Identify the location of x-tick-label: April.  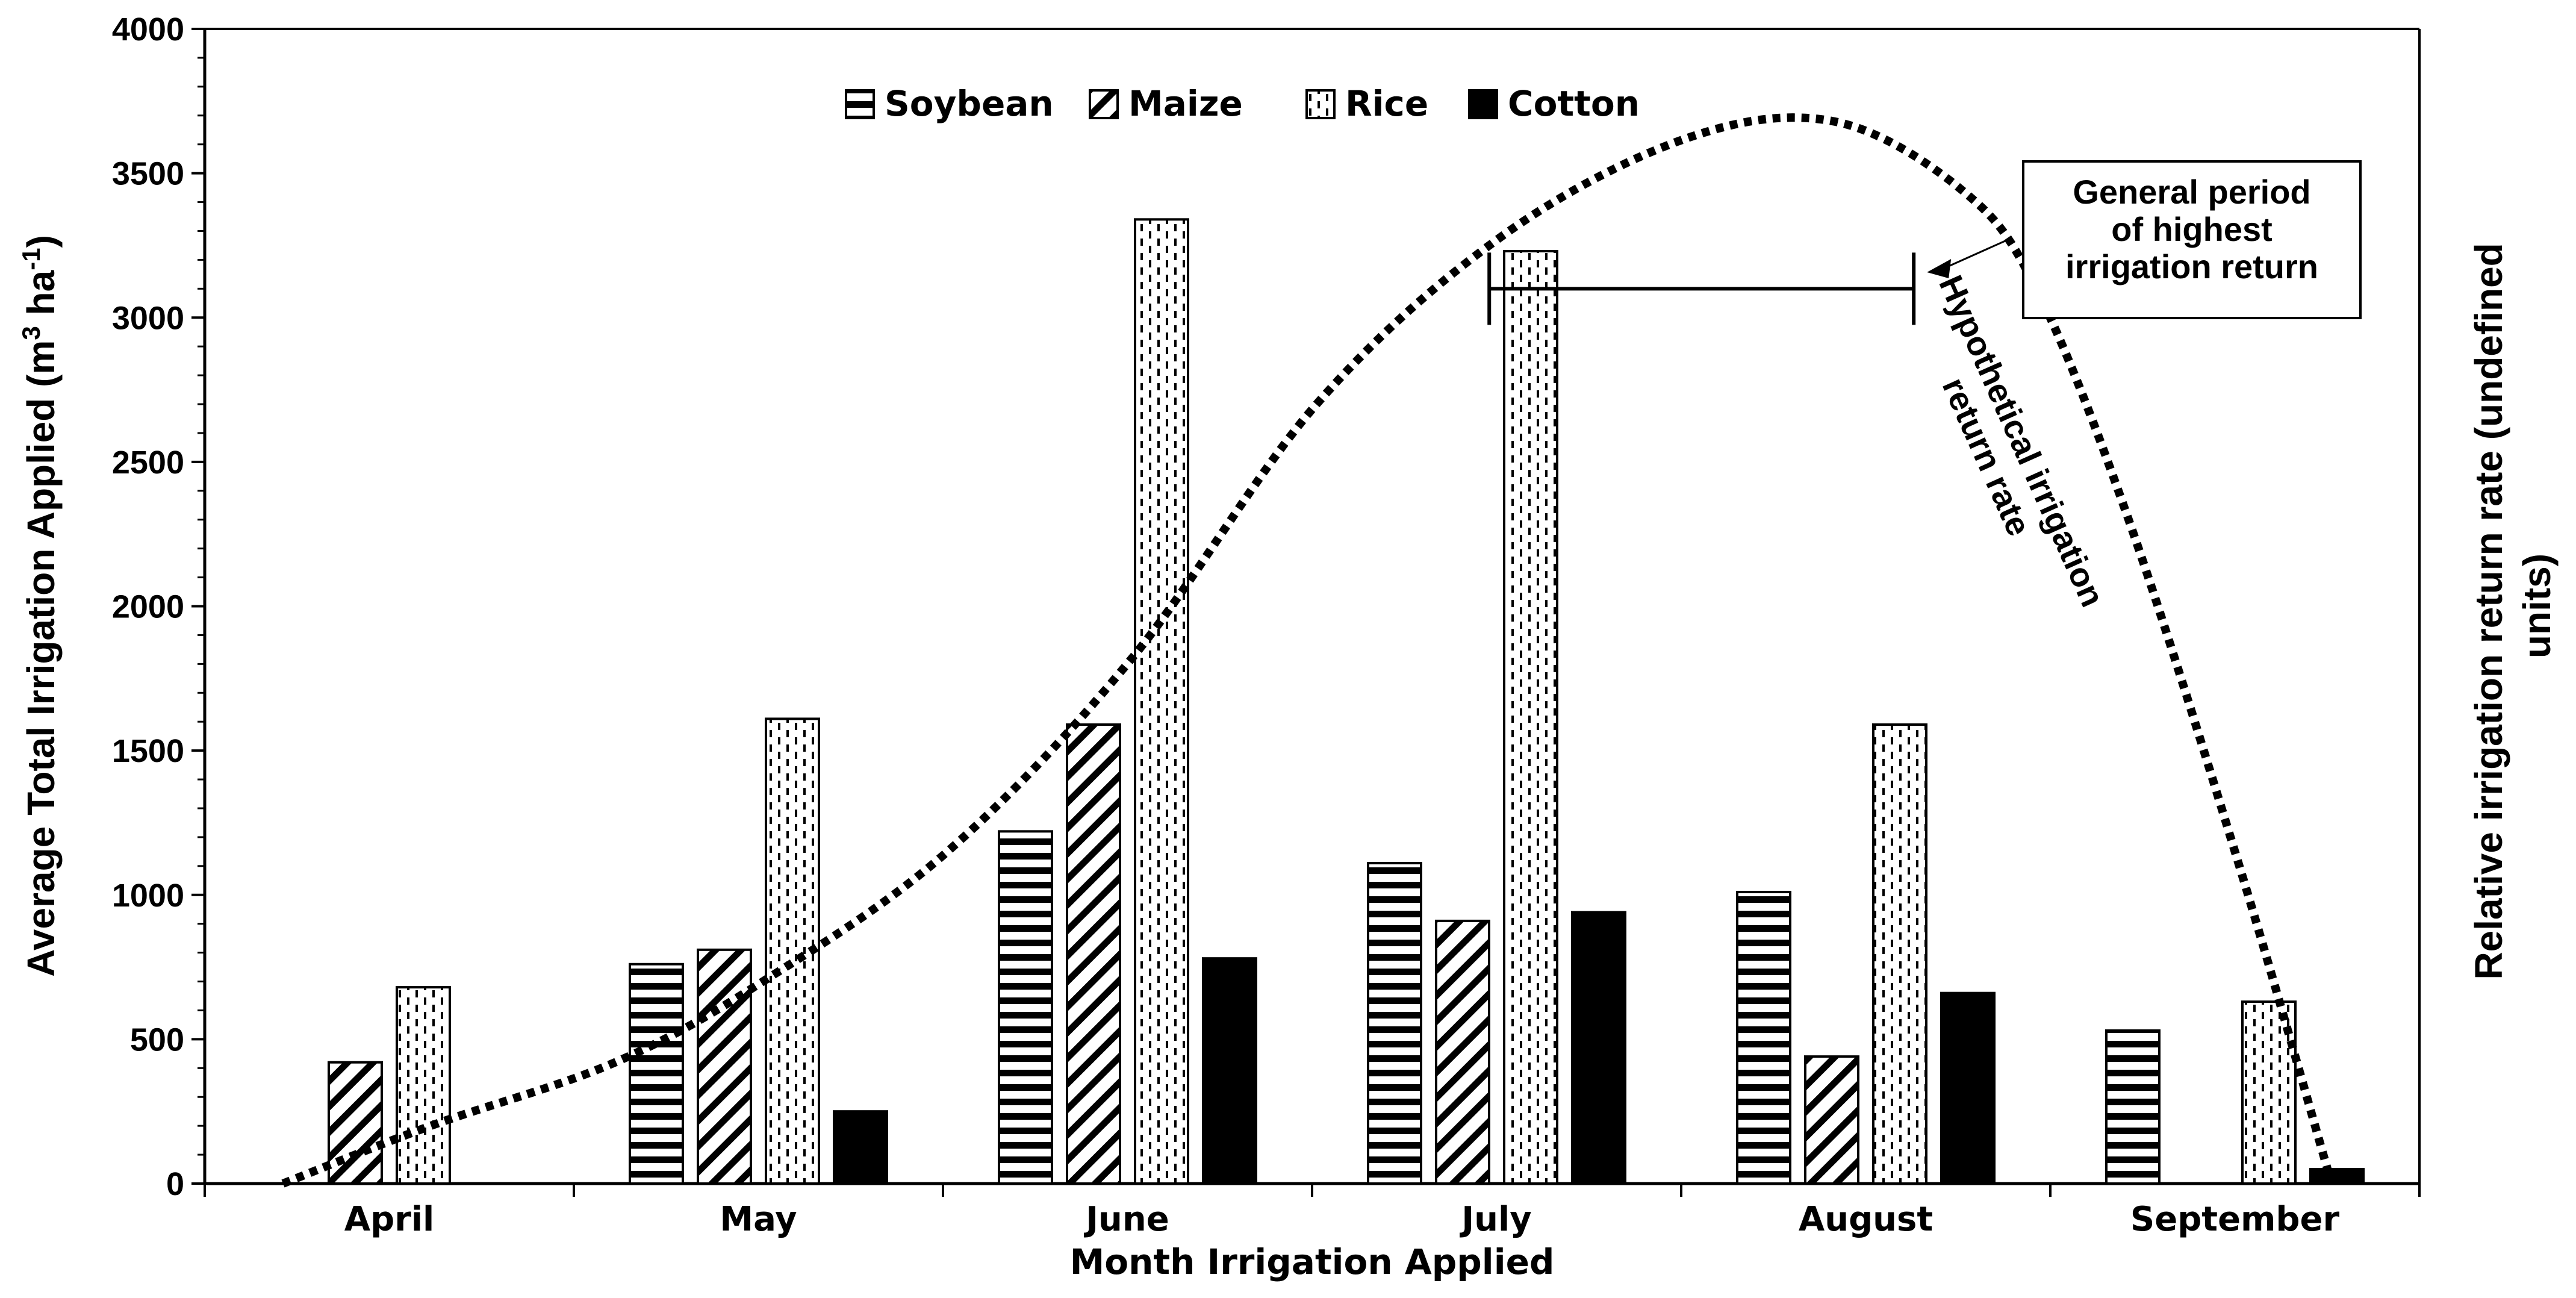
(389, 1219).